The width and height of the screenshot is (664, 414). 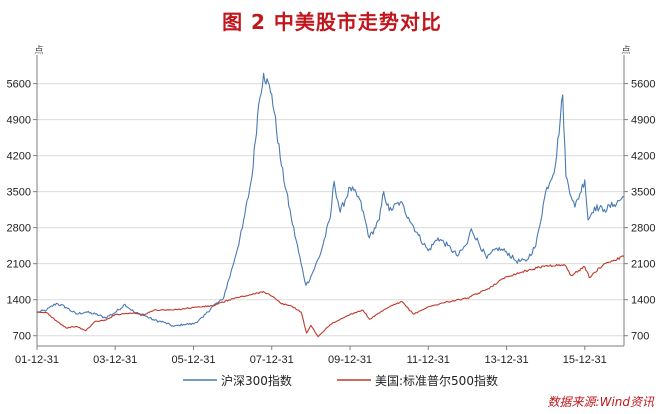 I want to click on x-tick-label: 13-12-31, so click(x=507, y=360).